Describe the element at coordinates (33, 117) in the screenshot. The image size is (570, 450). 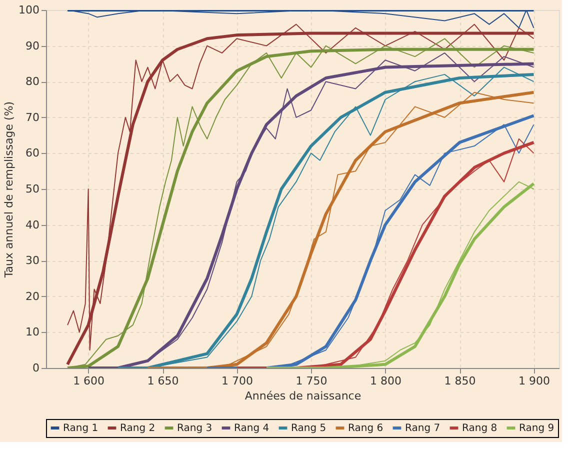
I see `y-tick-label: 70` at that location.